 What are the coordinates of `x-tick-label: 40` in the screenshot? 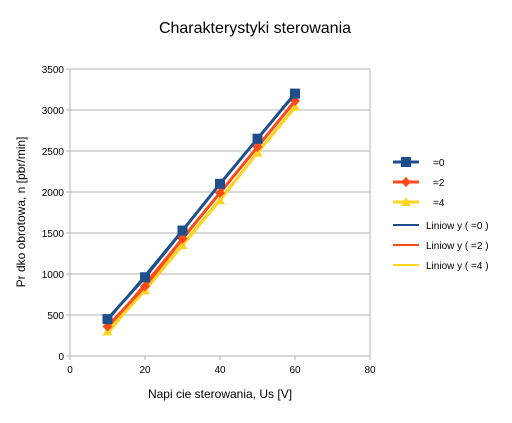 It's located at (220, 370).